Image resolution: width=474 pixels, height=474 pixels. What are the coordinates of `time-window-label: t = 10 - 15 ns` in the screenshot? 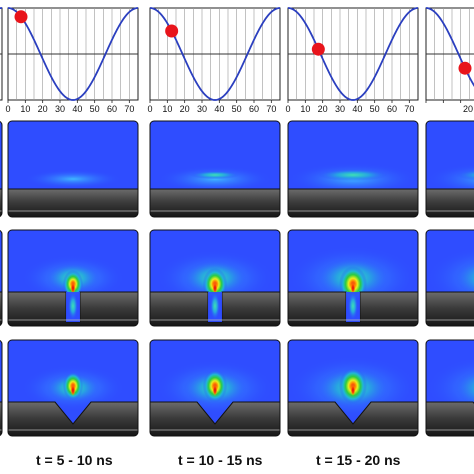 It's located at (220, 460).